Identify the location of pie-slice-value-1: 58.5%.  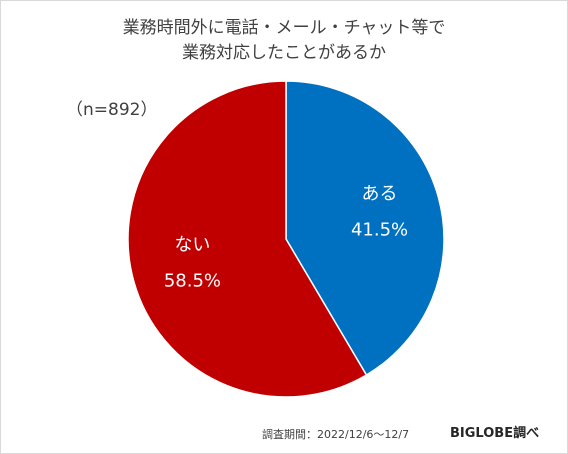
(192, 281).